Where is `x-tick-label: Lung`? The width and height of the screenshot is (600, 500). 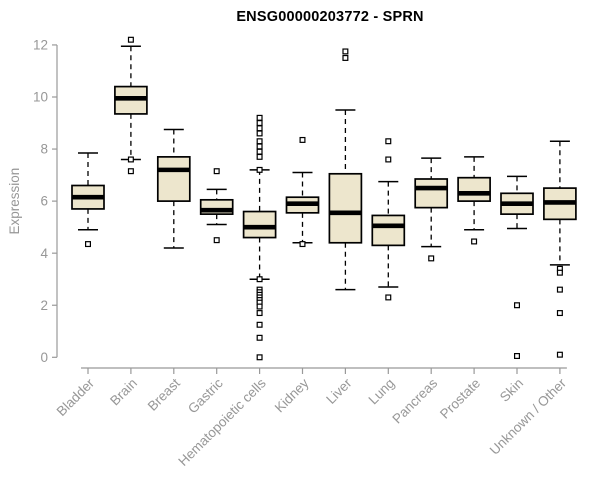 x-tick-label: Lung is located at coordinates (382, 392).